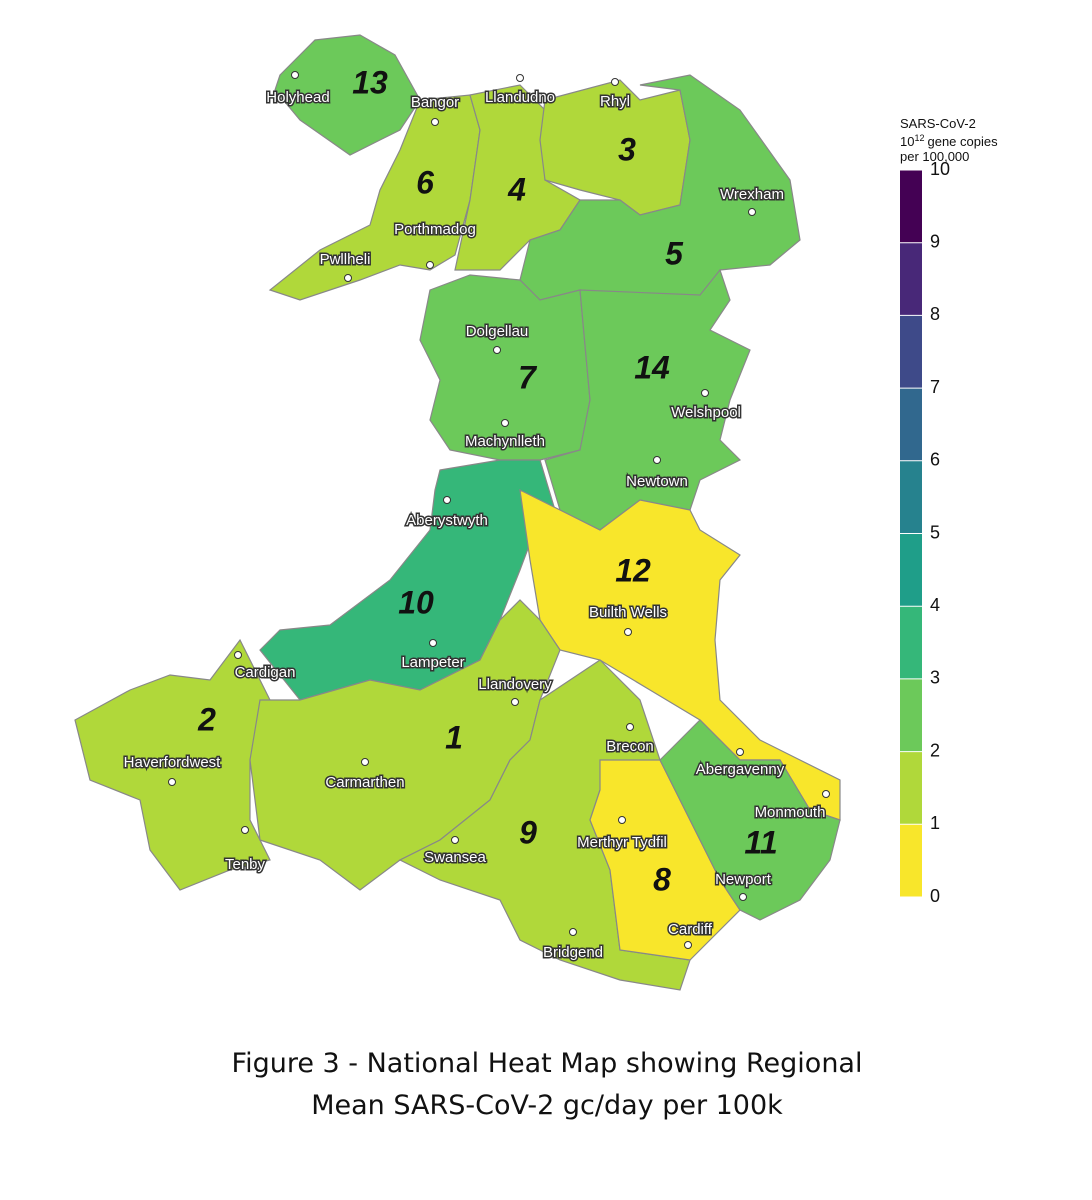  What do you see at coordinates (297, 97) in the screenshot?
I see `town-label: Holyhead` at bounding box center [297, 97].